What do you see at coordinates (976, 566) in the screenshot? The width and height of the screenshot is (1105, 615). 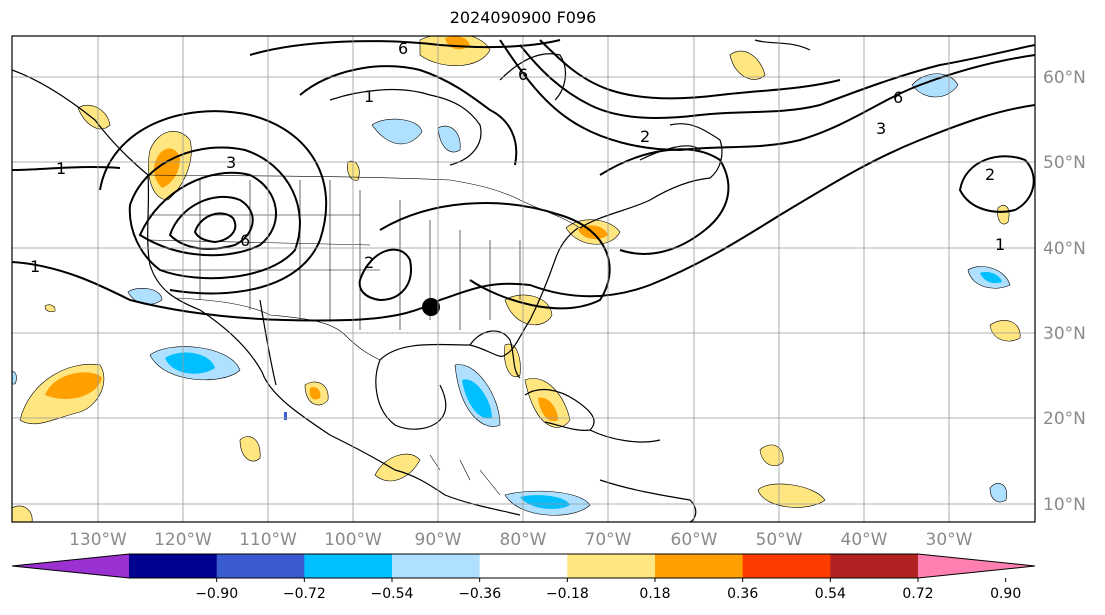 I see `colorbar-max-extend` at bounding box center [976, 566].